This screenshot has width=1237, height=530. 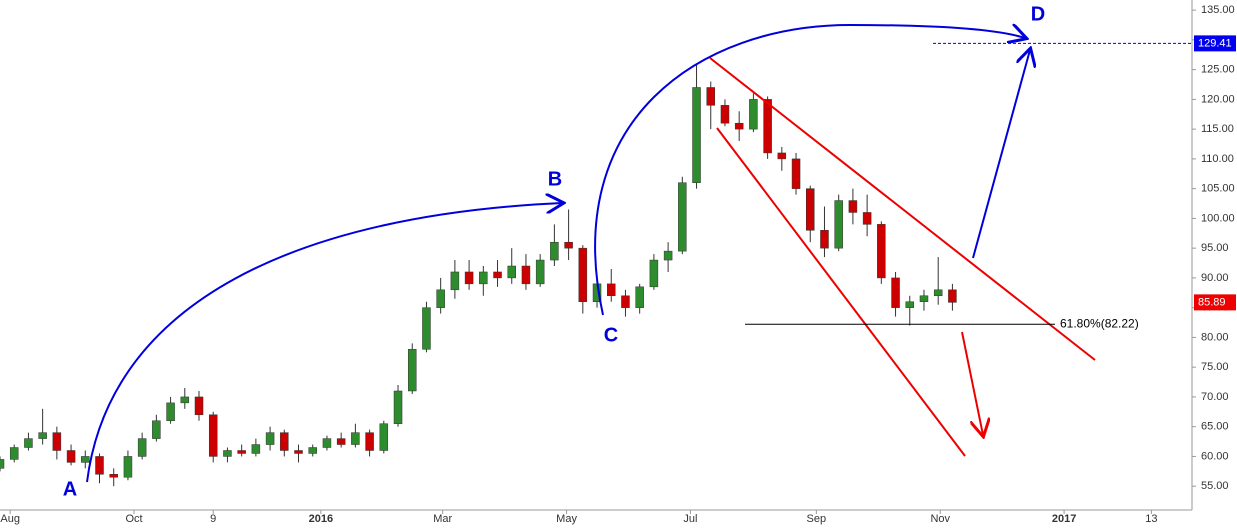 I want to click on x-tick-label: Nov, so click(x=940, y=519).